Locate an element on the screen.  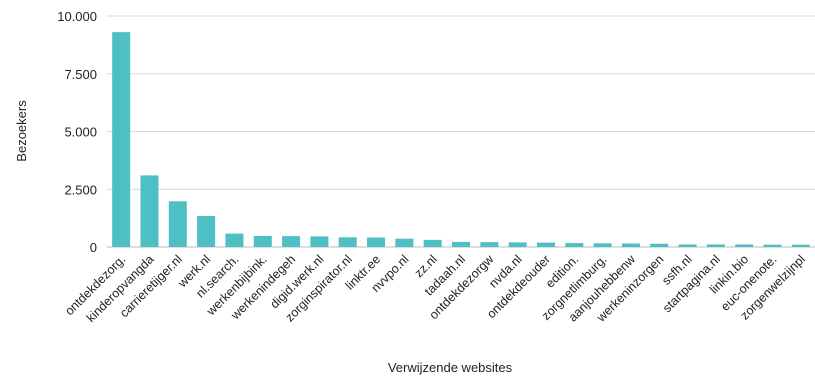
y-axis-title: Bezoekers is located at coordinates (21, 131).